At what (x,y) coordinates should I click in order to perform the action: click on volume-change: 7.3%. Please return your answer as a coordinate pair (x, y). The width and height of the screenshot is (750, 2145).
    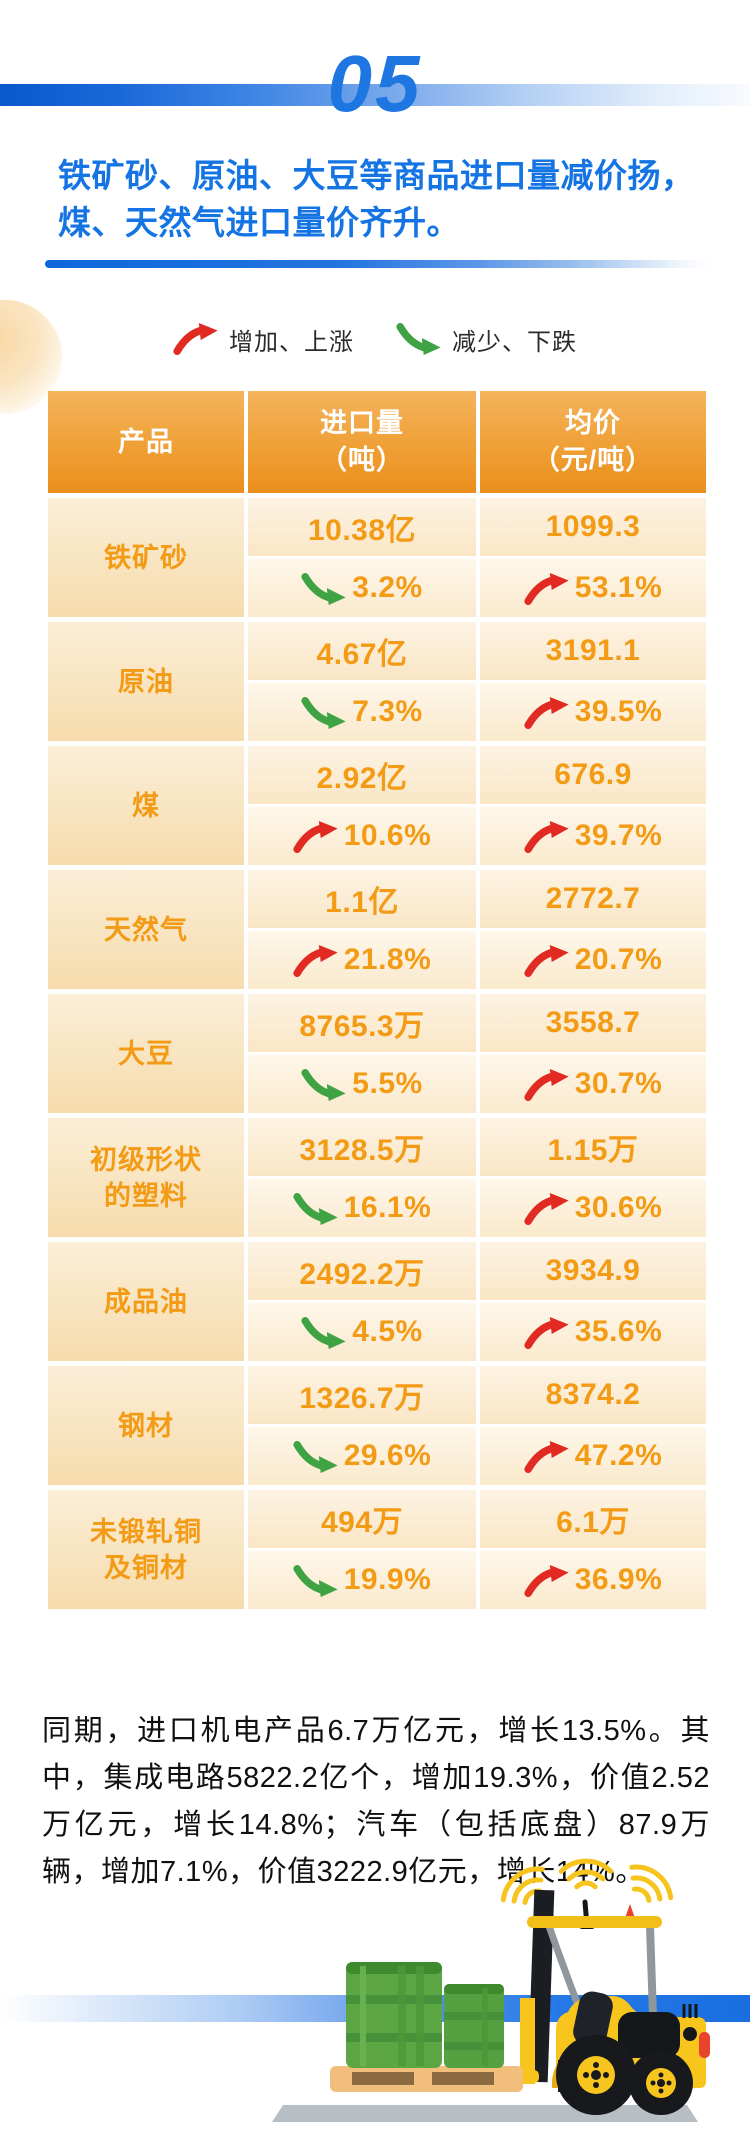
    Looking at the image, I should click on (362, 712).